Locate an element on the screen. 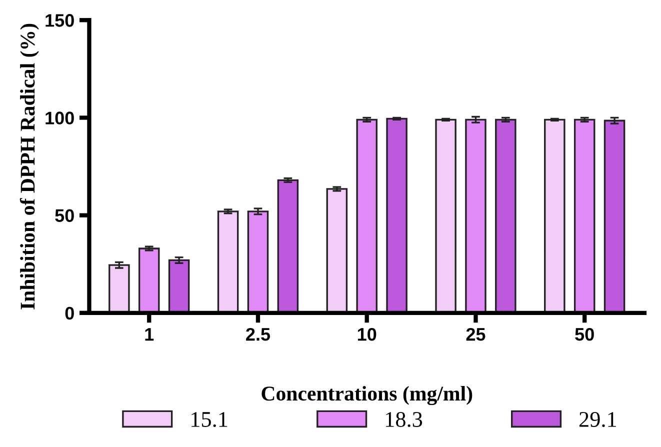 This screenshot has height=447, width=661. x-tick-label: 25 is located at coordinates (476, 334).